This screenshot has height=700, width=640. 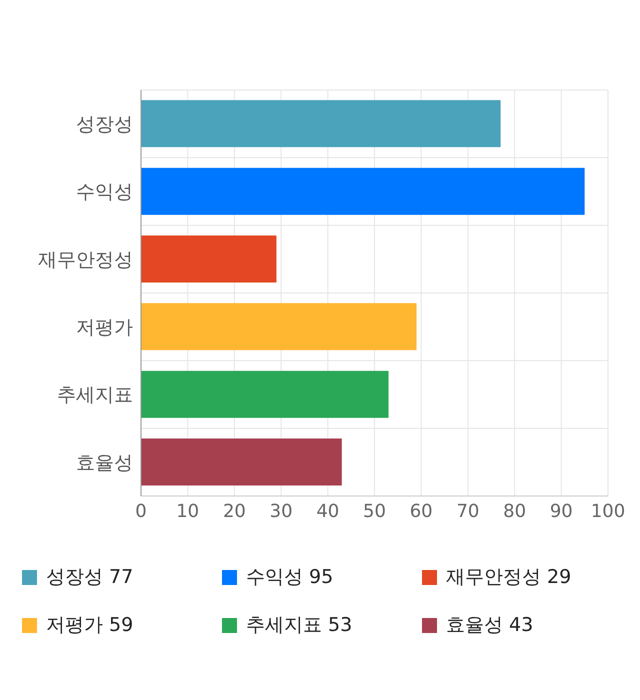 I want to click on legend-label: 추세지표 53, so click(x=299, y=625).